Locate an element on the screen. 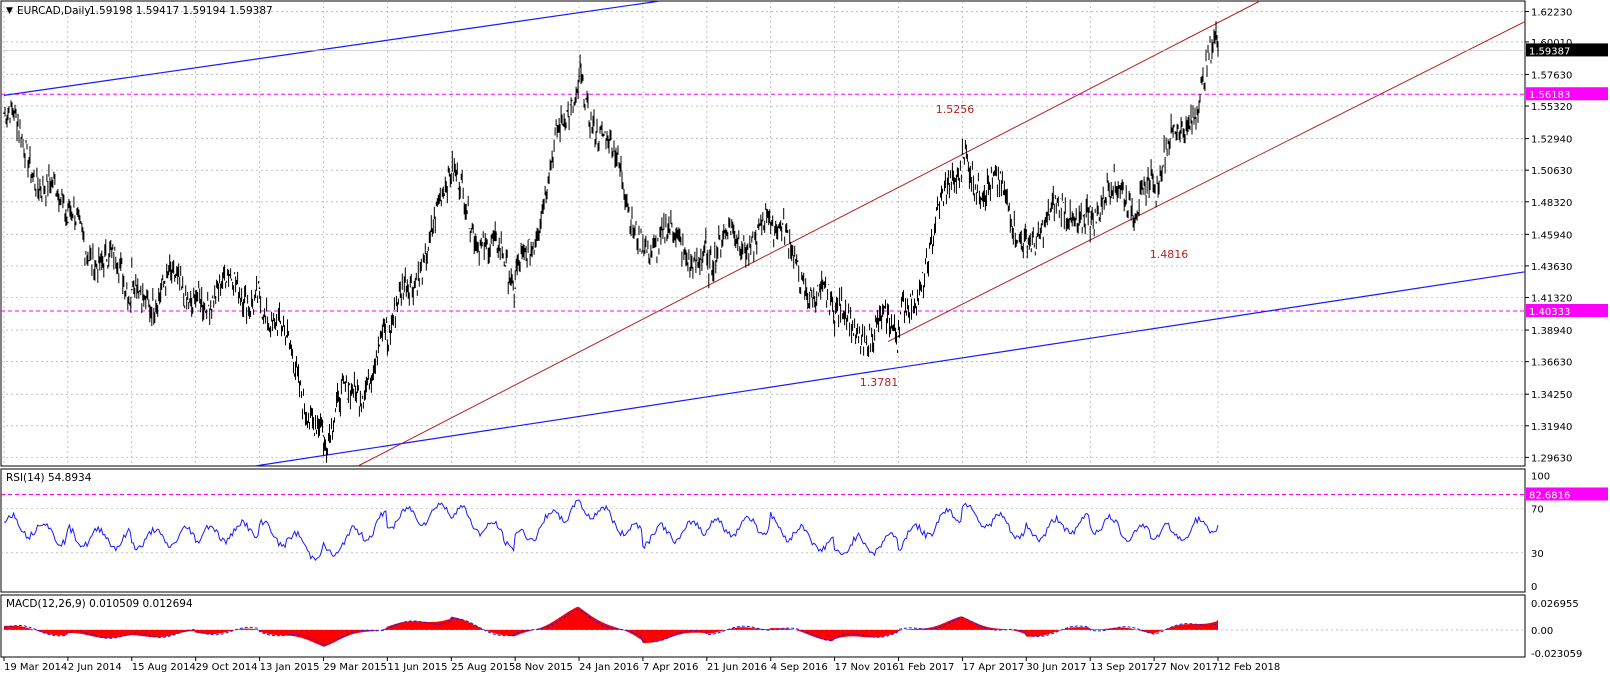 Image resolution: width=1610 pixels, height=696 pixels. time-tick-label: 21 Jun 2016 is located at coordinates (737, 667).